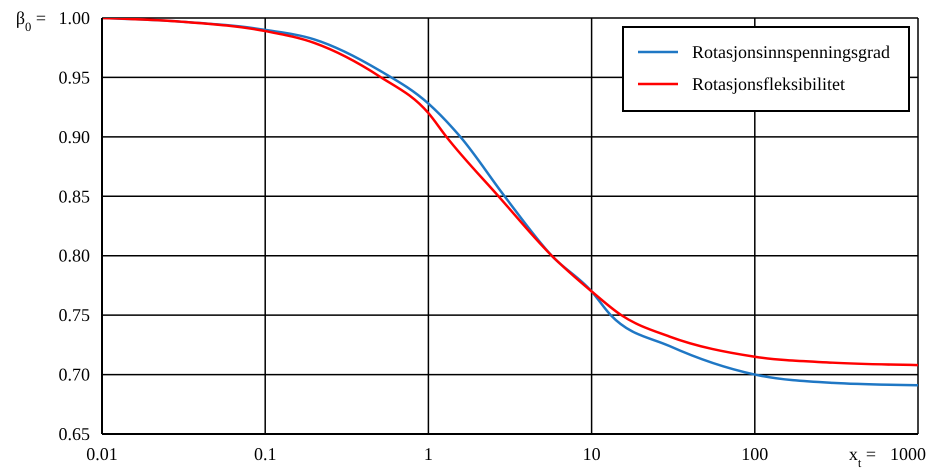 Image resolution: width=937 pixels, height=470 pixels. I want to click on y-tick-label: 0.70, so click(74, 374).